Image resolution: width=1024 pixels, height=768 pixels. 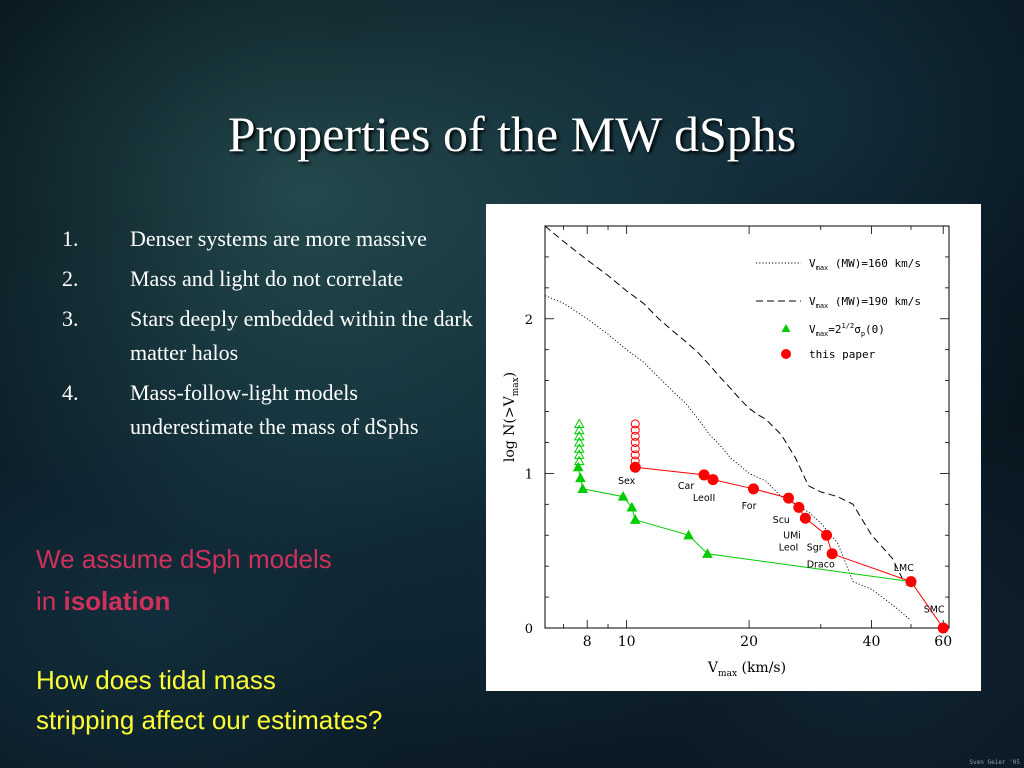 What do you see at coordinates (50, 601) in the screenshot?
I see `assumption-prefix: in` at bounding box center [50, 601].